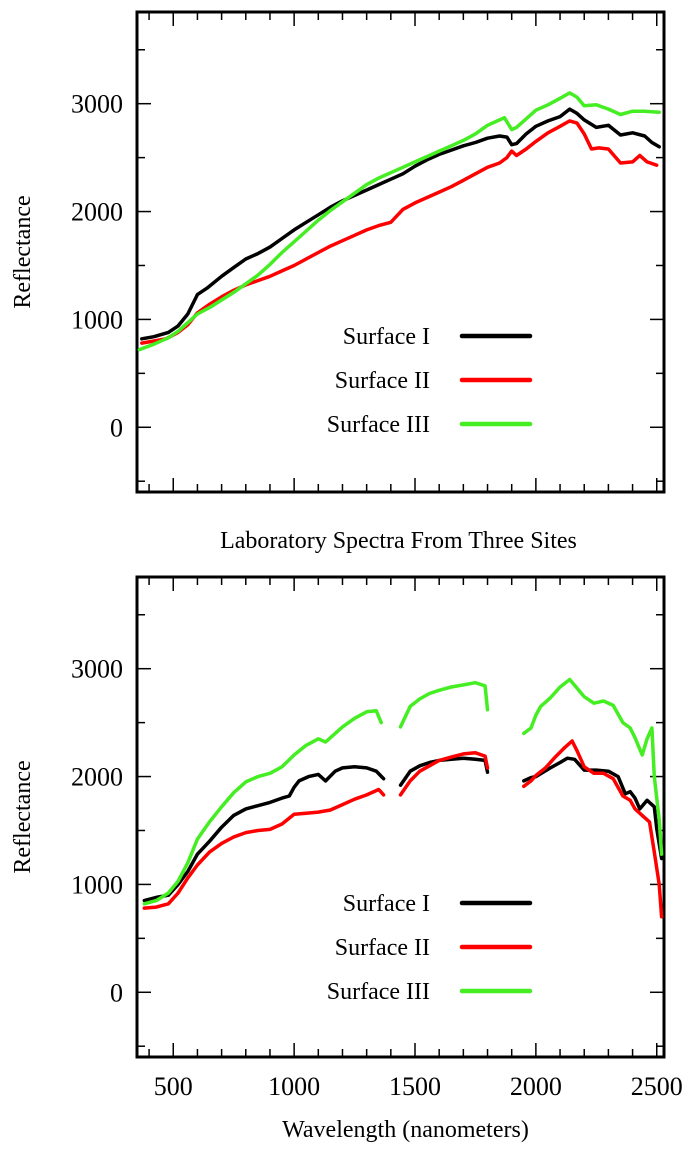 The width and height of the screenshot is (689, 1149). I want to click on x-tick-label: 2000, so click(536, 1086).